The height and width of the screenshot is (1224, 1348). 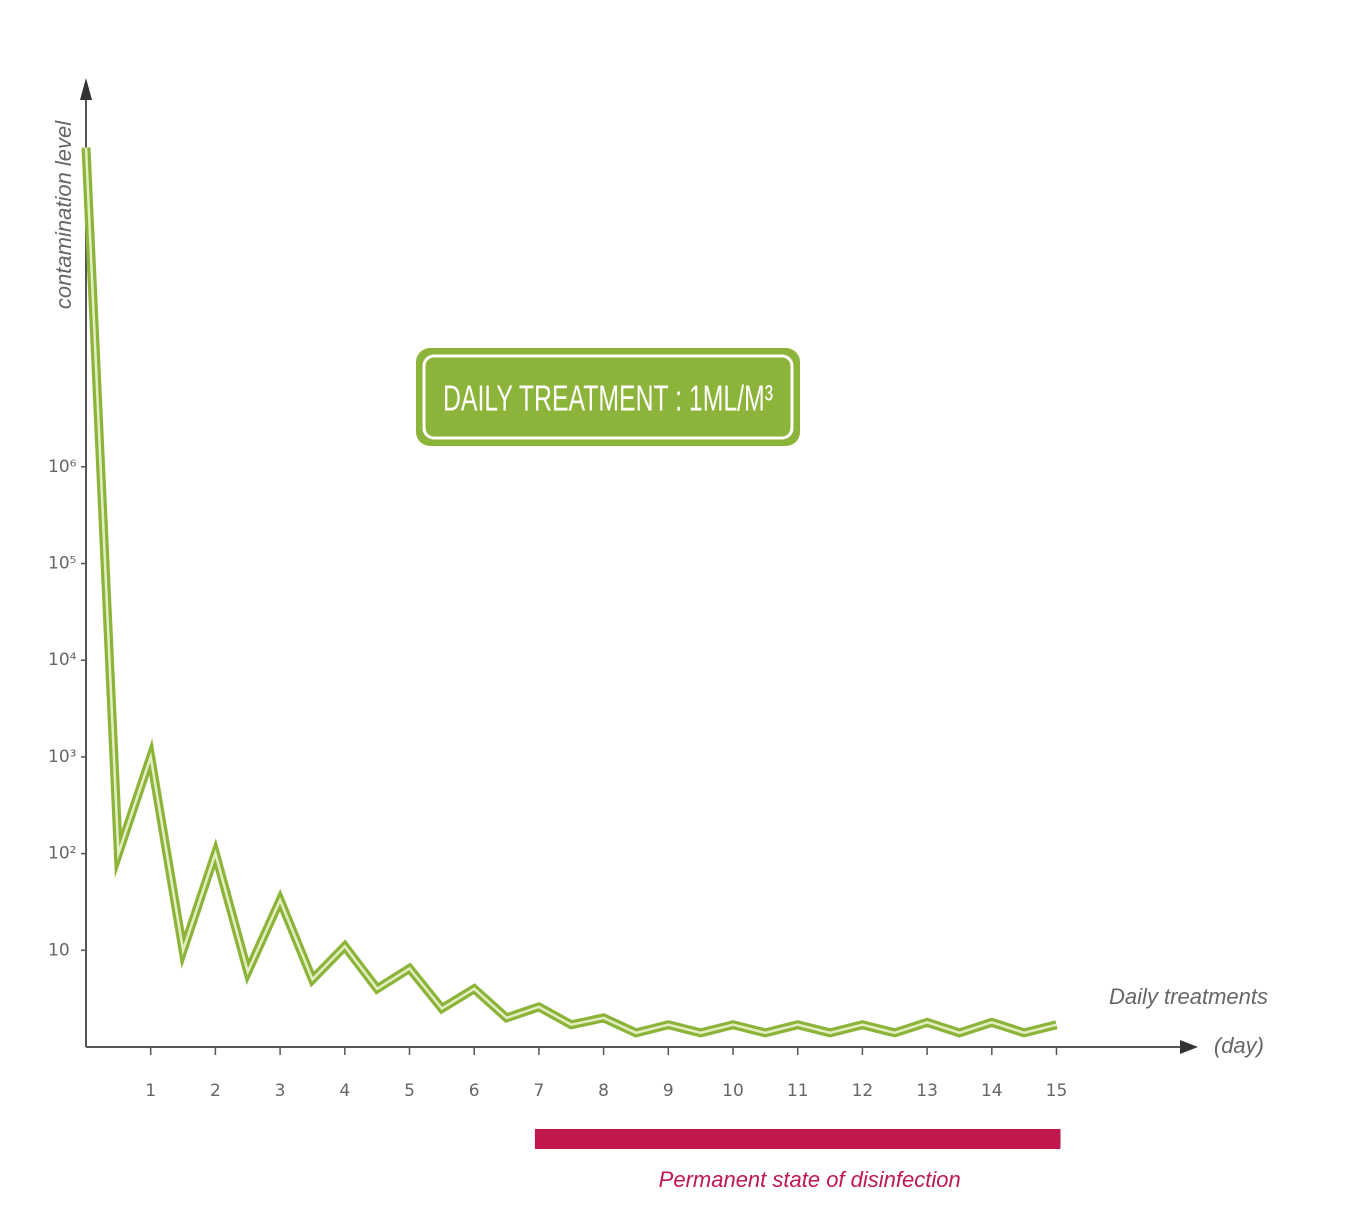 What do you see at coordinates (1239, 1045) in the screenshot?
I see `x-axis-unit: (day)` at bounding box center [1239, 1045].